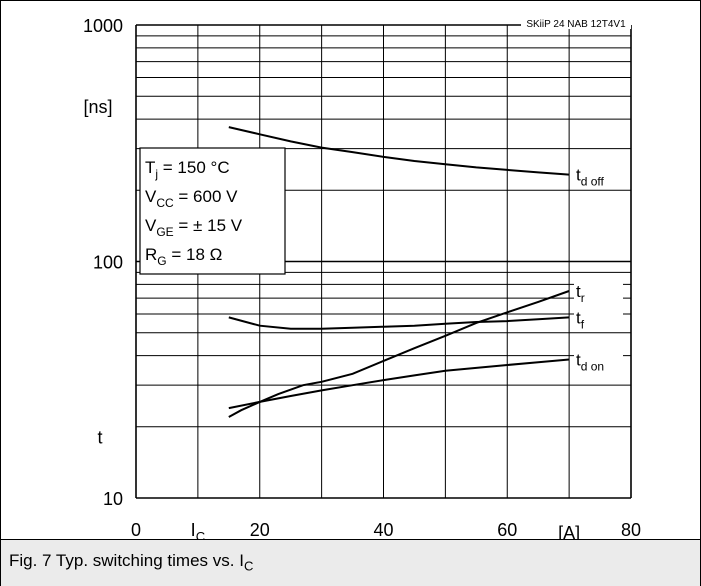 The height and width of the screenshot is (586, 701). Describe the element at coordinates (399, 323) in the screenshot. I see `series-line-f` at that location.